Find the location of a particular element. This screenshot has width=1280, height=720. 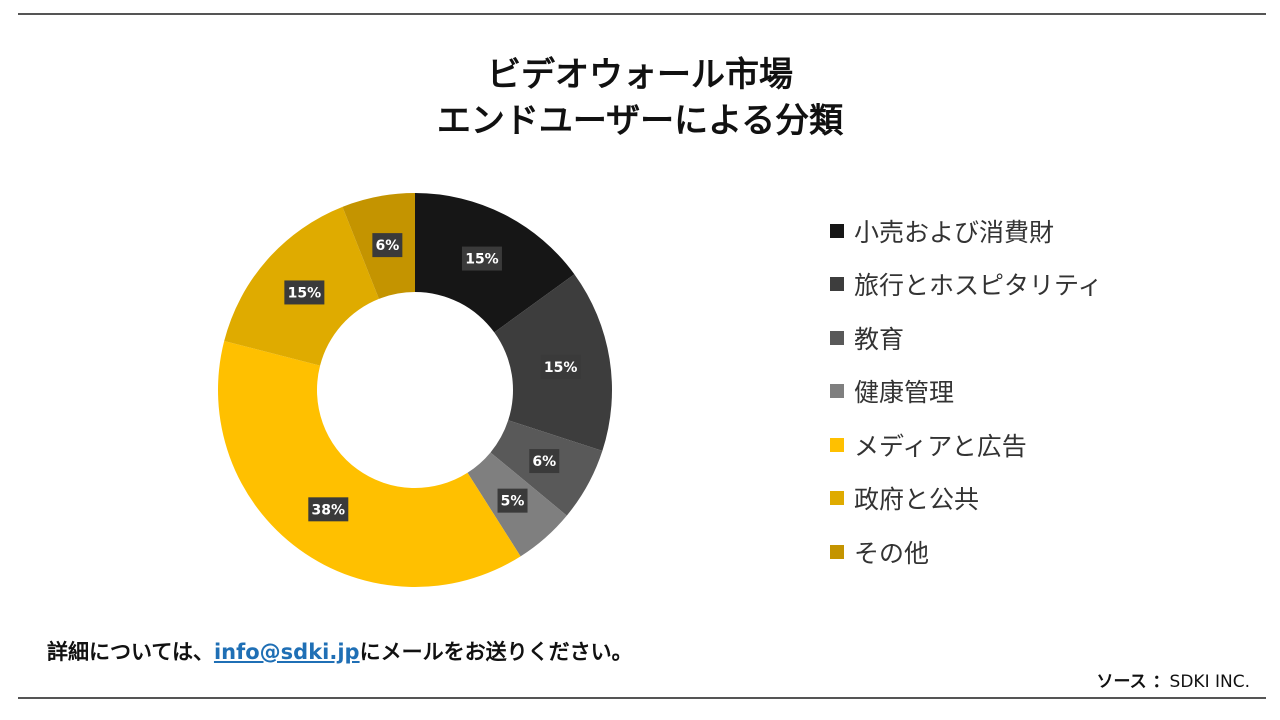

data-label-text: 5% is located at coordinates (513, 502).